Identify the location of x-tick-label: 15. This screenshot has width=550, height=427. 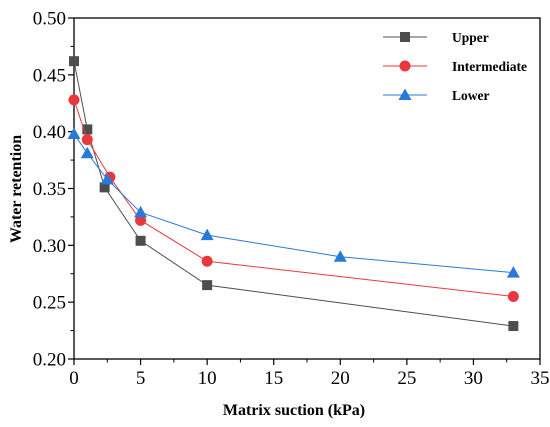
(273, 378).